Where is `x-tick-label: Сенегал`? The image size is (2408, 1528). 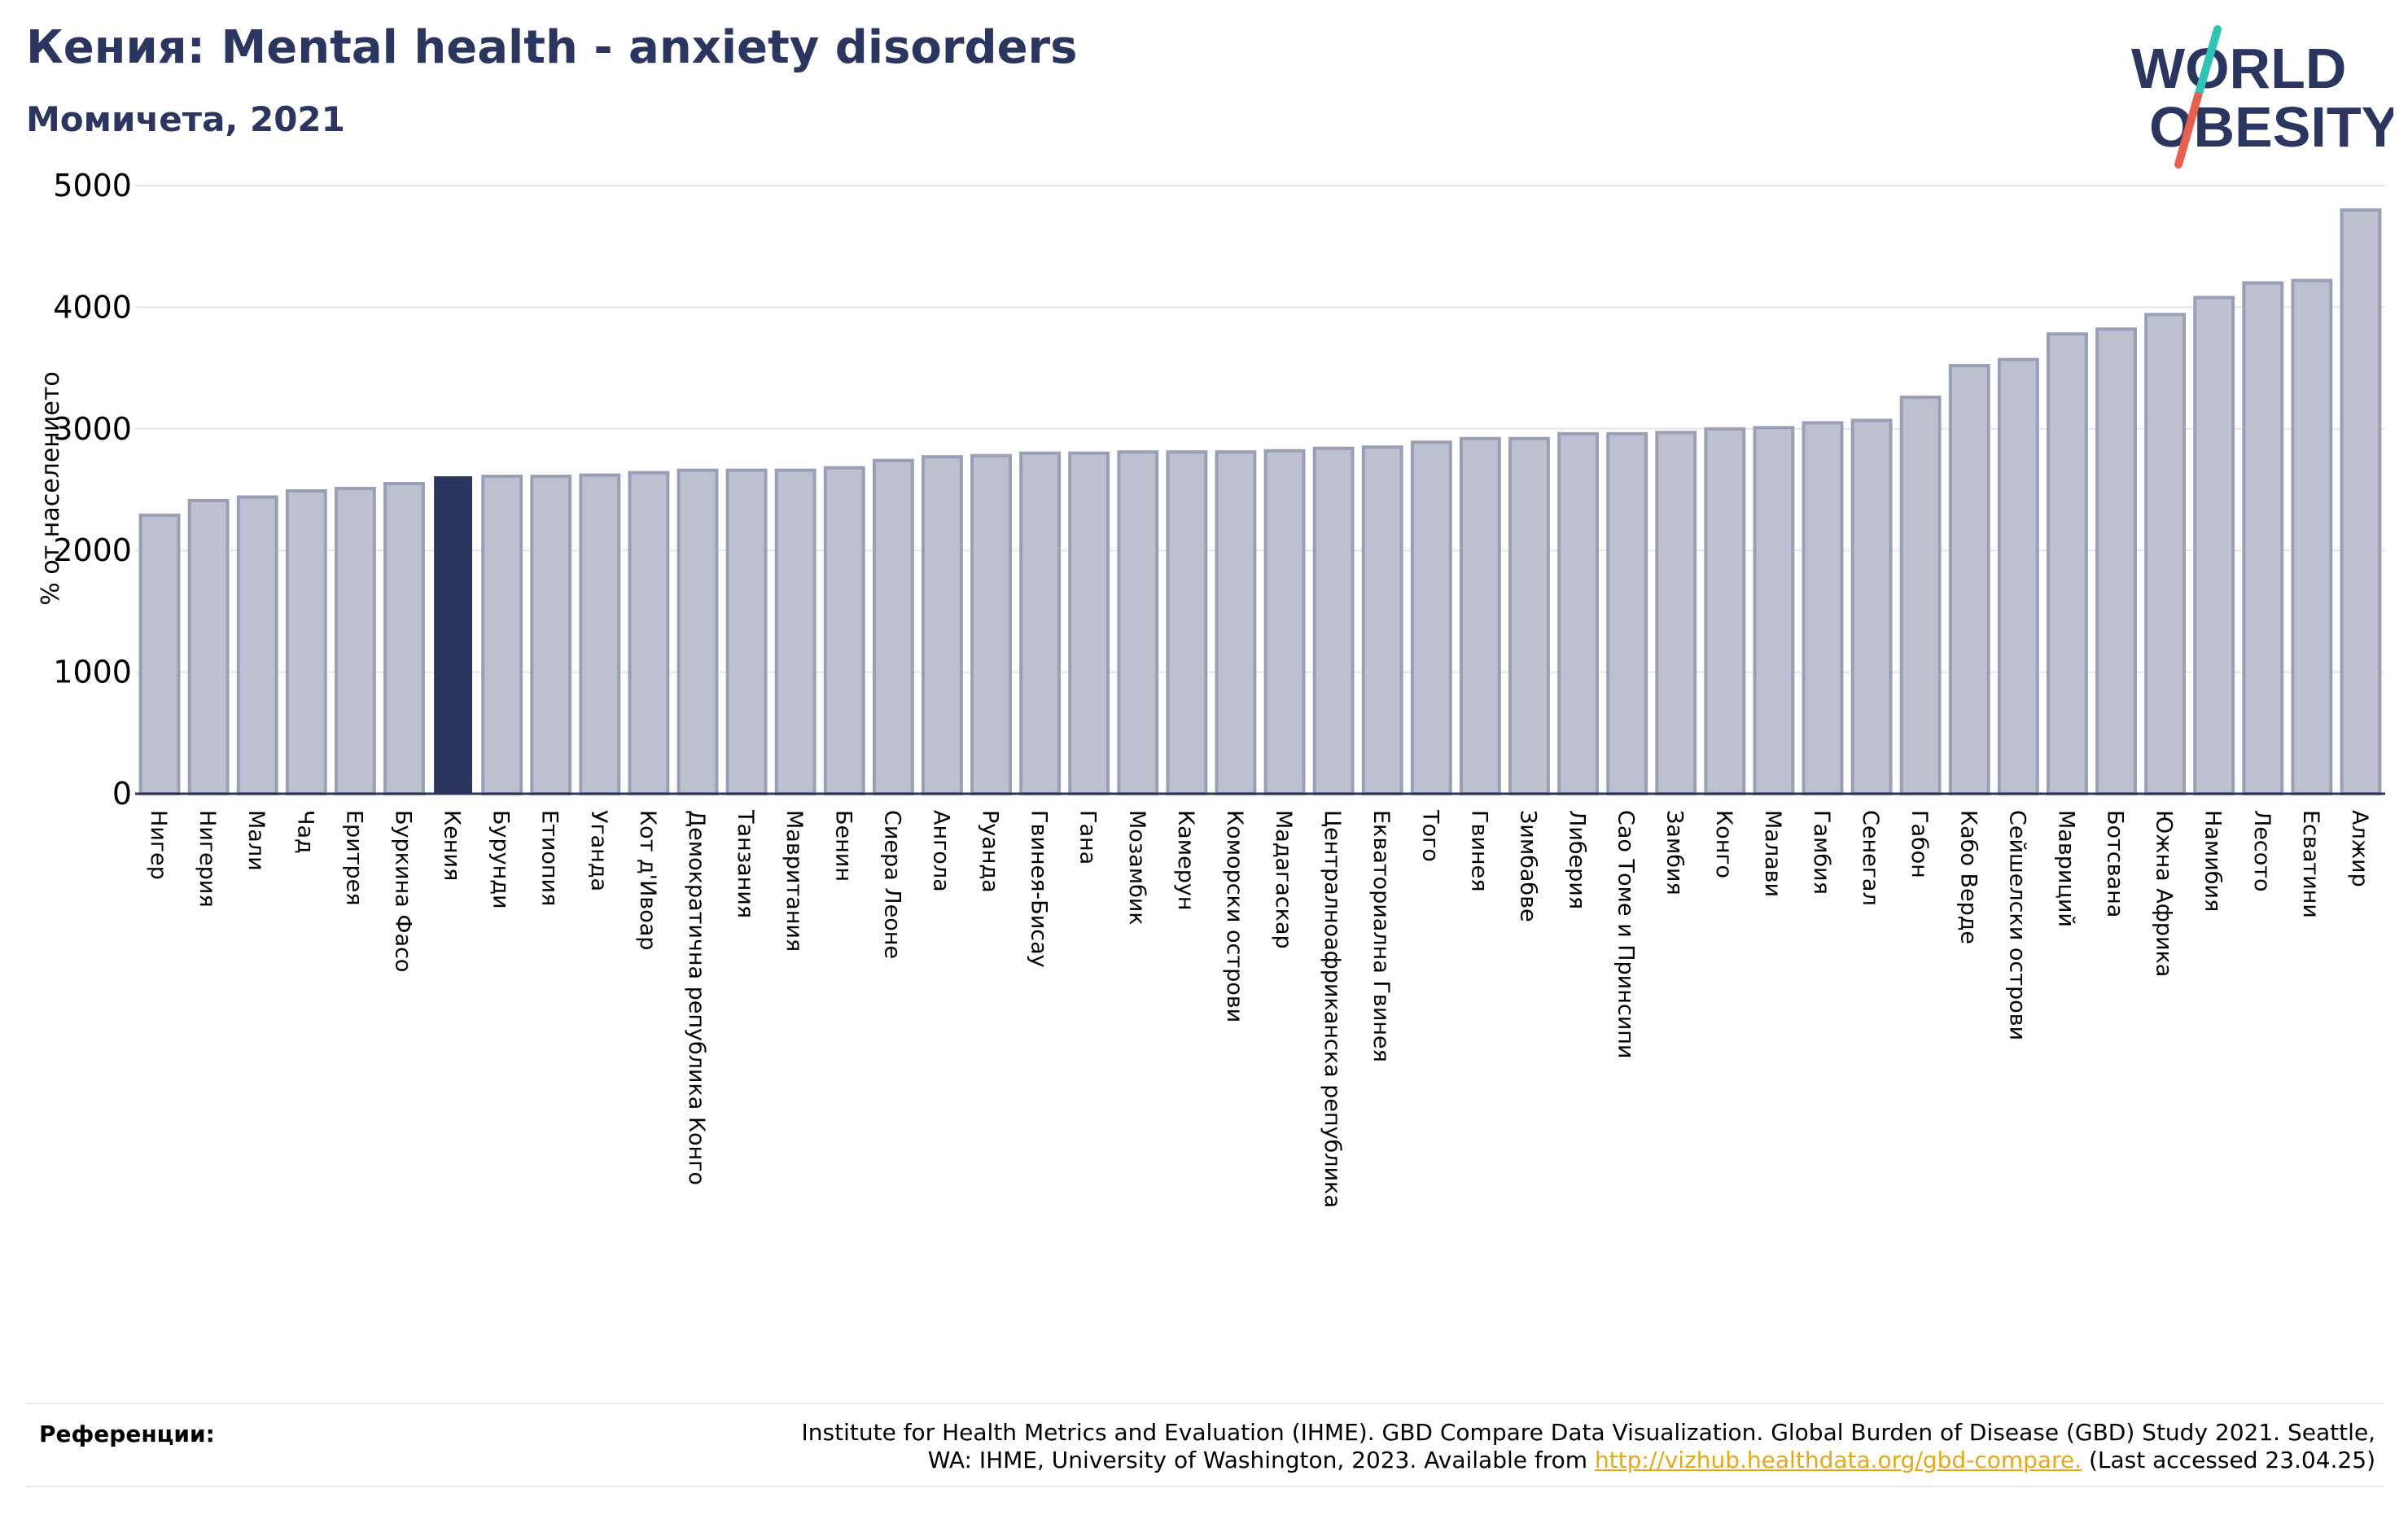
x-tick-label: Сенегал is located at coordinates (1871, 858).